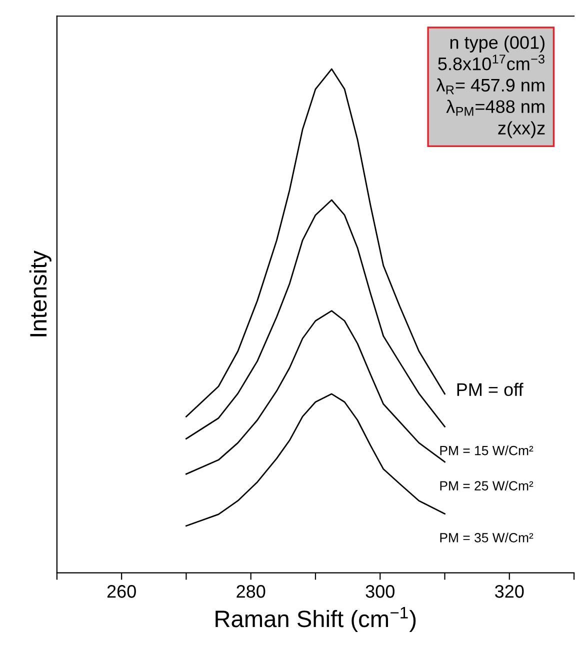 This screenshot has width=581, height=645. Describe the element at coordinates (40, 293) in the screenshot. I see `y-axis-title: Intensity` at that location.